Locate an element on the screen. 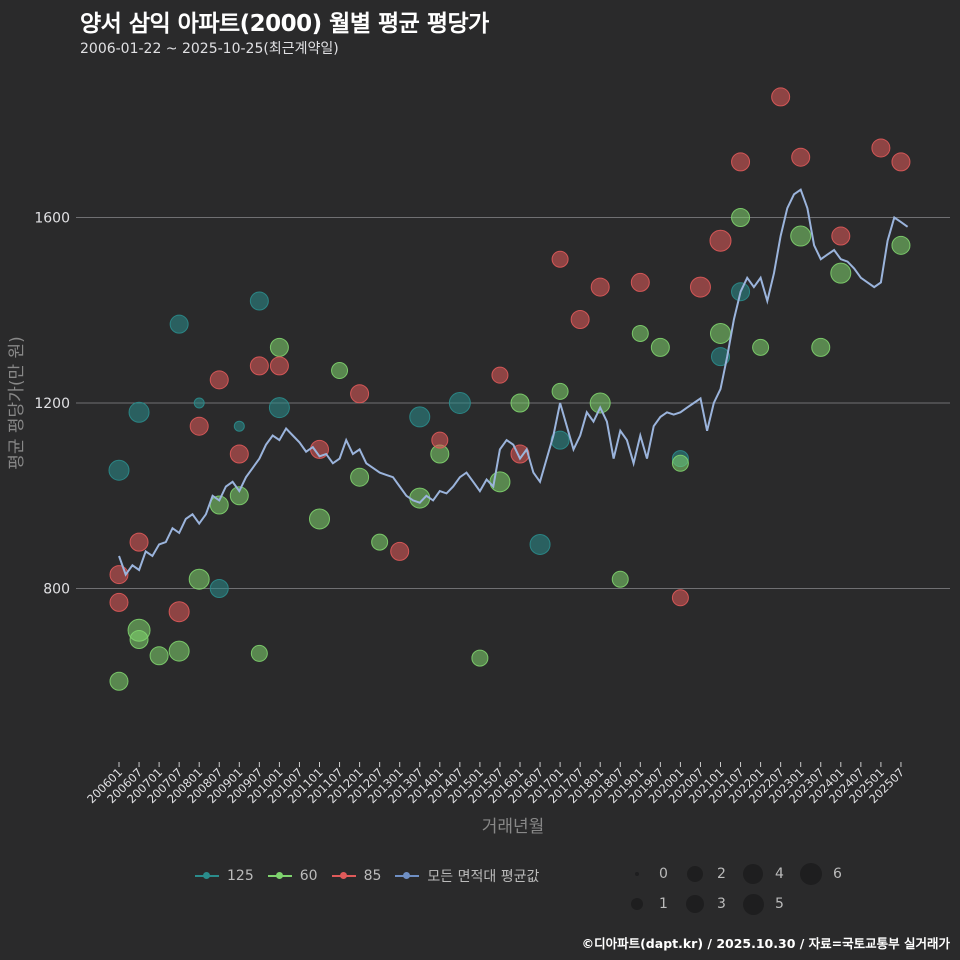 This screenshot has height=960, width=960. bubble-size-legend: 0 2 4 6 1 3 5 is located at coordinates (741, 889).